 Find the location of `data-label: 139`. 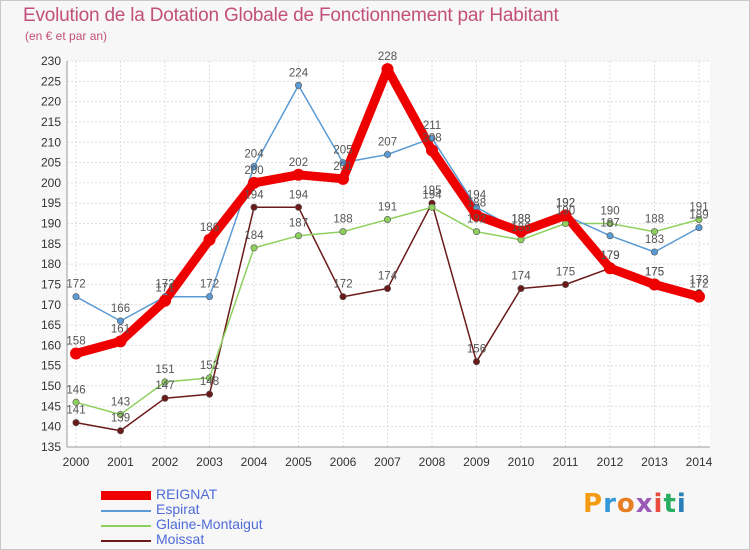

data-label: 139 is located at coordinates (120, 419).